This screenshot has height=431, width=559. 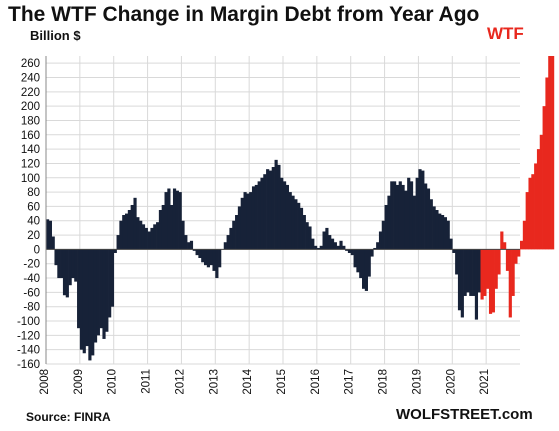 I want to click on x-tick-label: 2017, so click(x=350, y=382).